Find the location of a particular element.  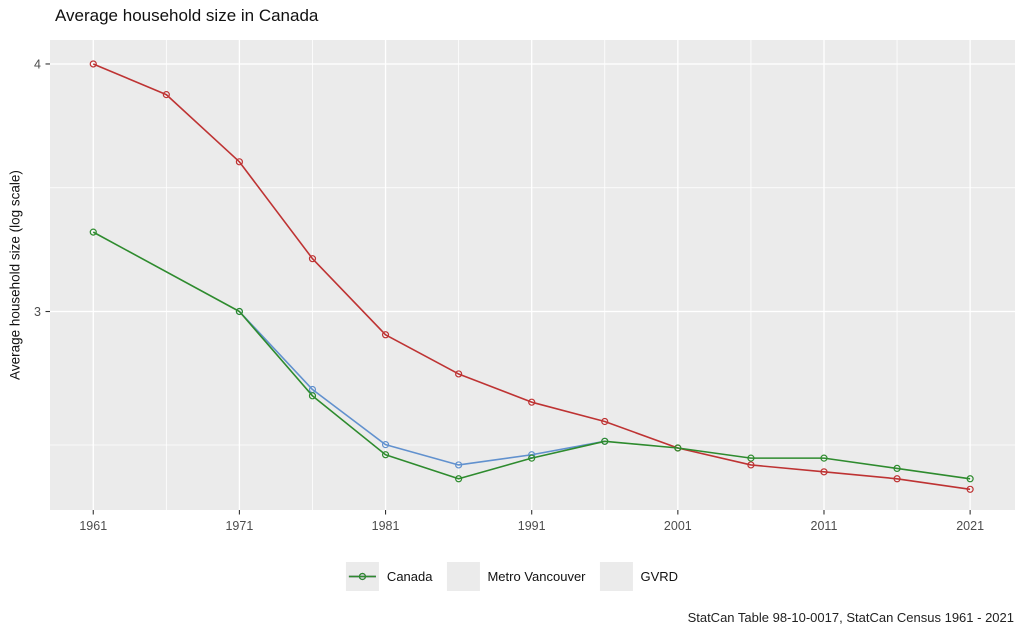

x-tick-label: 2011 is located at coordinates (824, 526).